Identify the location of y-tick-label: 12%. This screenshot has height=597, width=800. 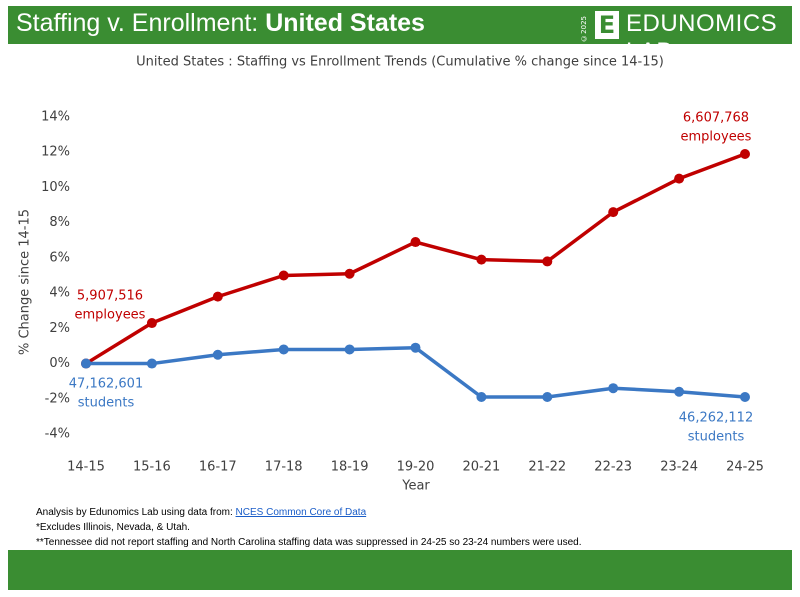
(55, 152).